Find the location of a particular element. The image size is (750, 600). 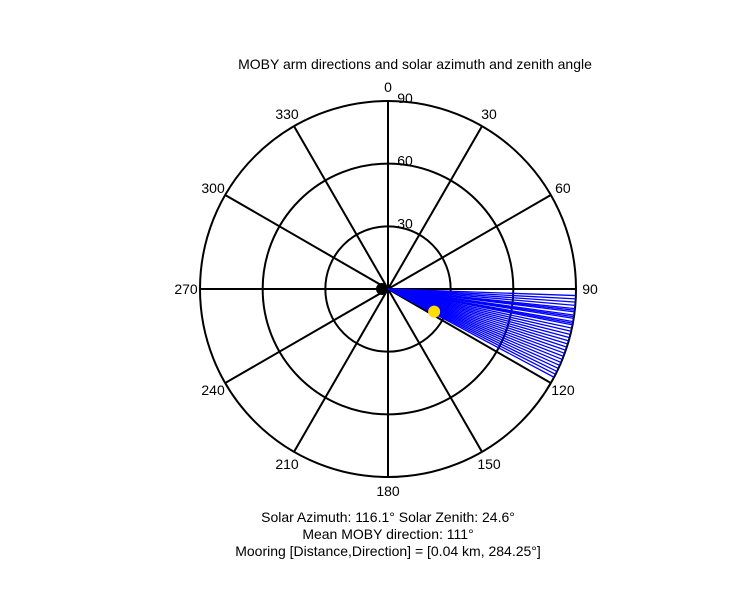

radial-tick-label: 60 is located at coordinates (405, 161).